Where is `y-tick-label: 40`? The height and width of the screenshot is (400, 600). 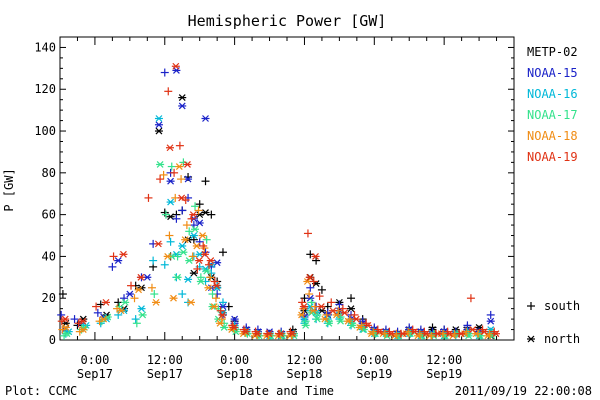
y-tick-label: 40 is located at coordinates (49, 256).